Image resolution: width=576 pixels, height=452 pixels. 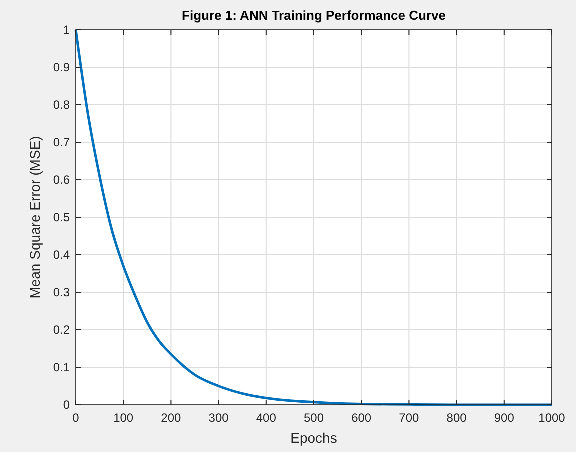 I want to click on y-tick-label: 0, so click(x=66, y=405).